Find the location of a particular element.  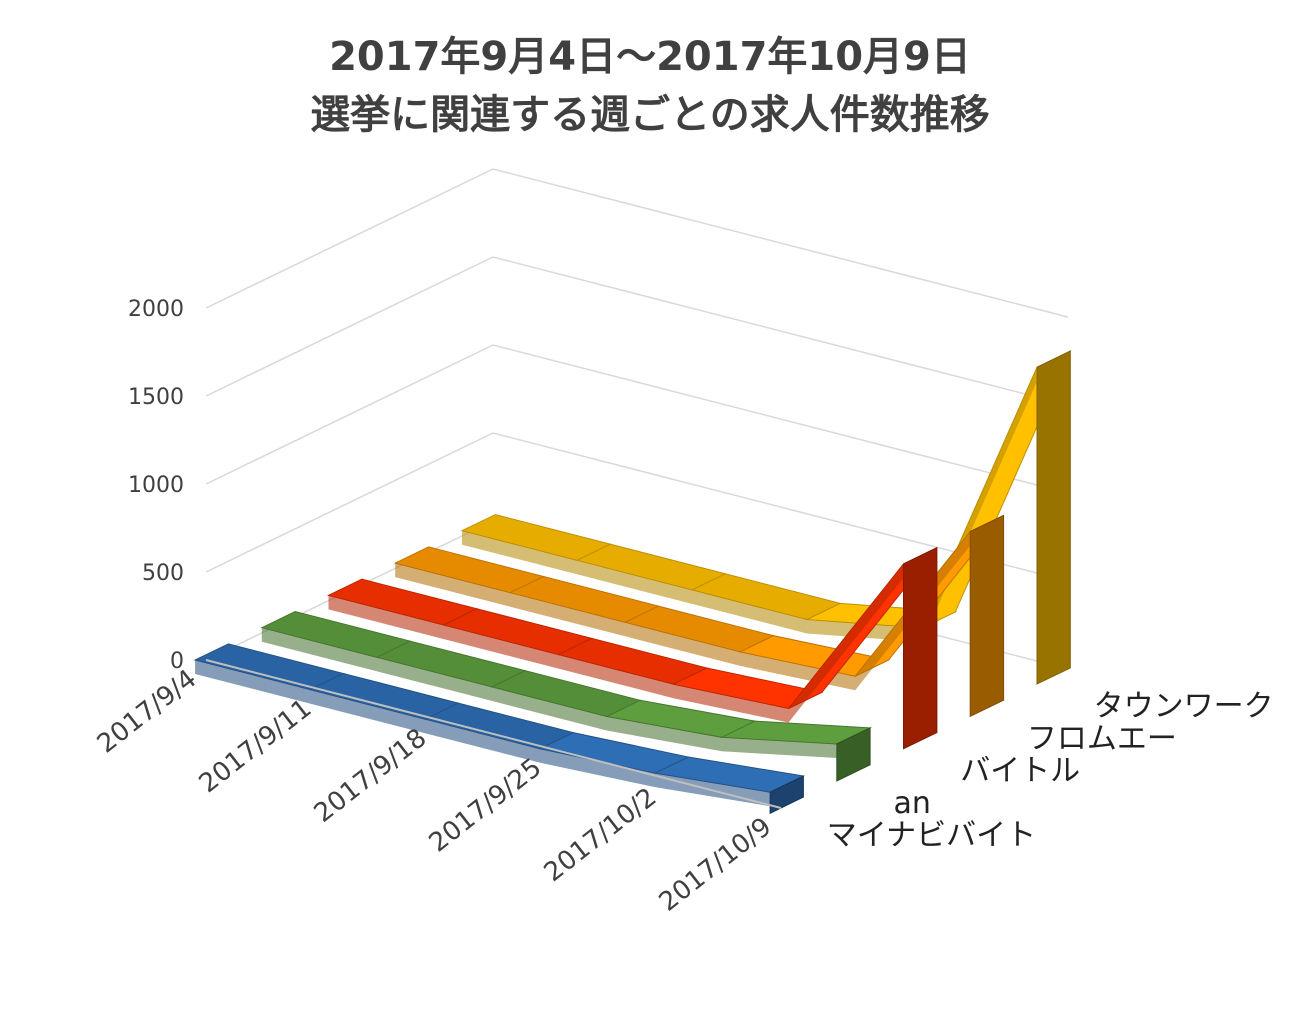

y-tick-label: 2000 is located at coordinates (156, 309).